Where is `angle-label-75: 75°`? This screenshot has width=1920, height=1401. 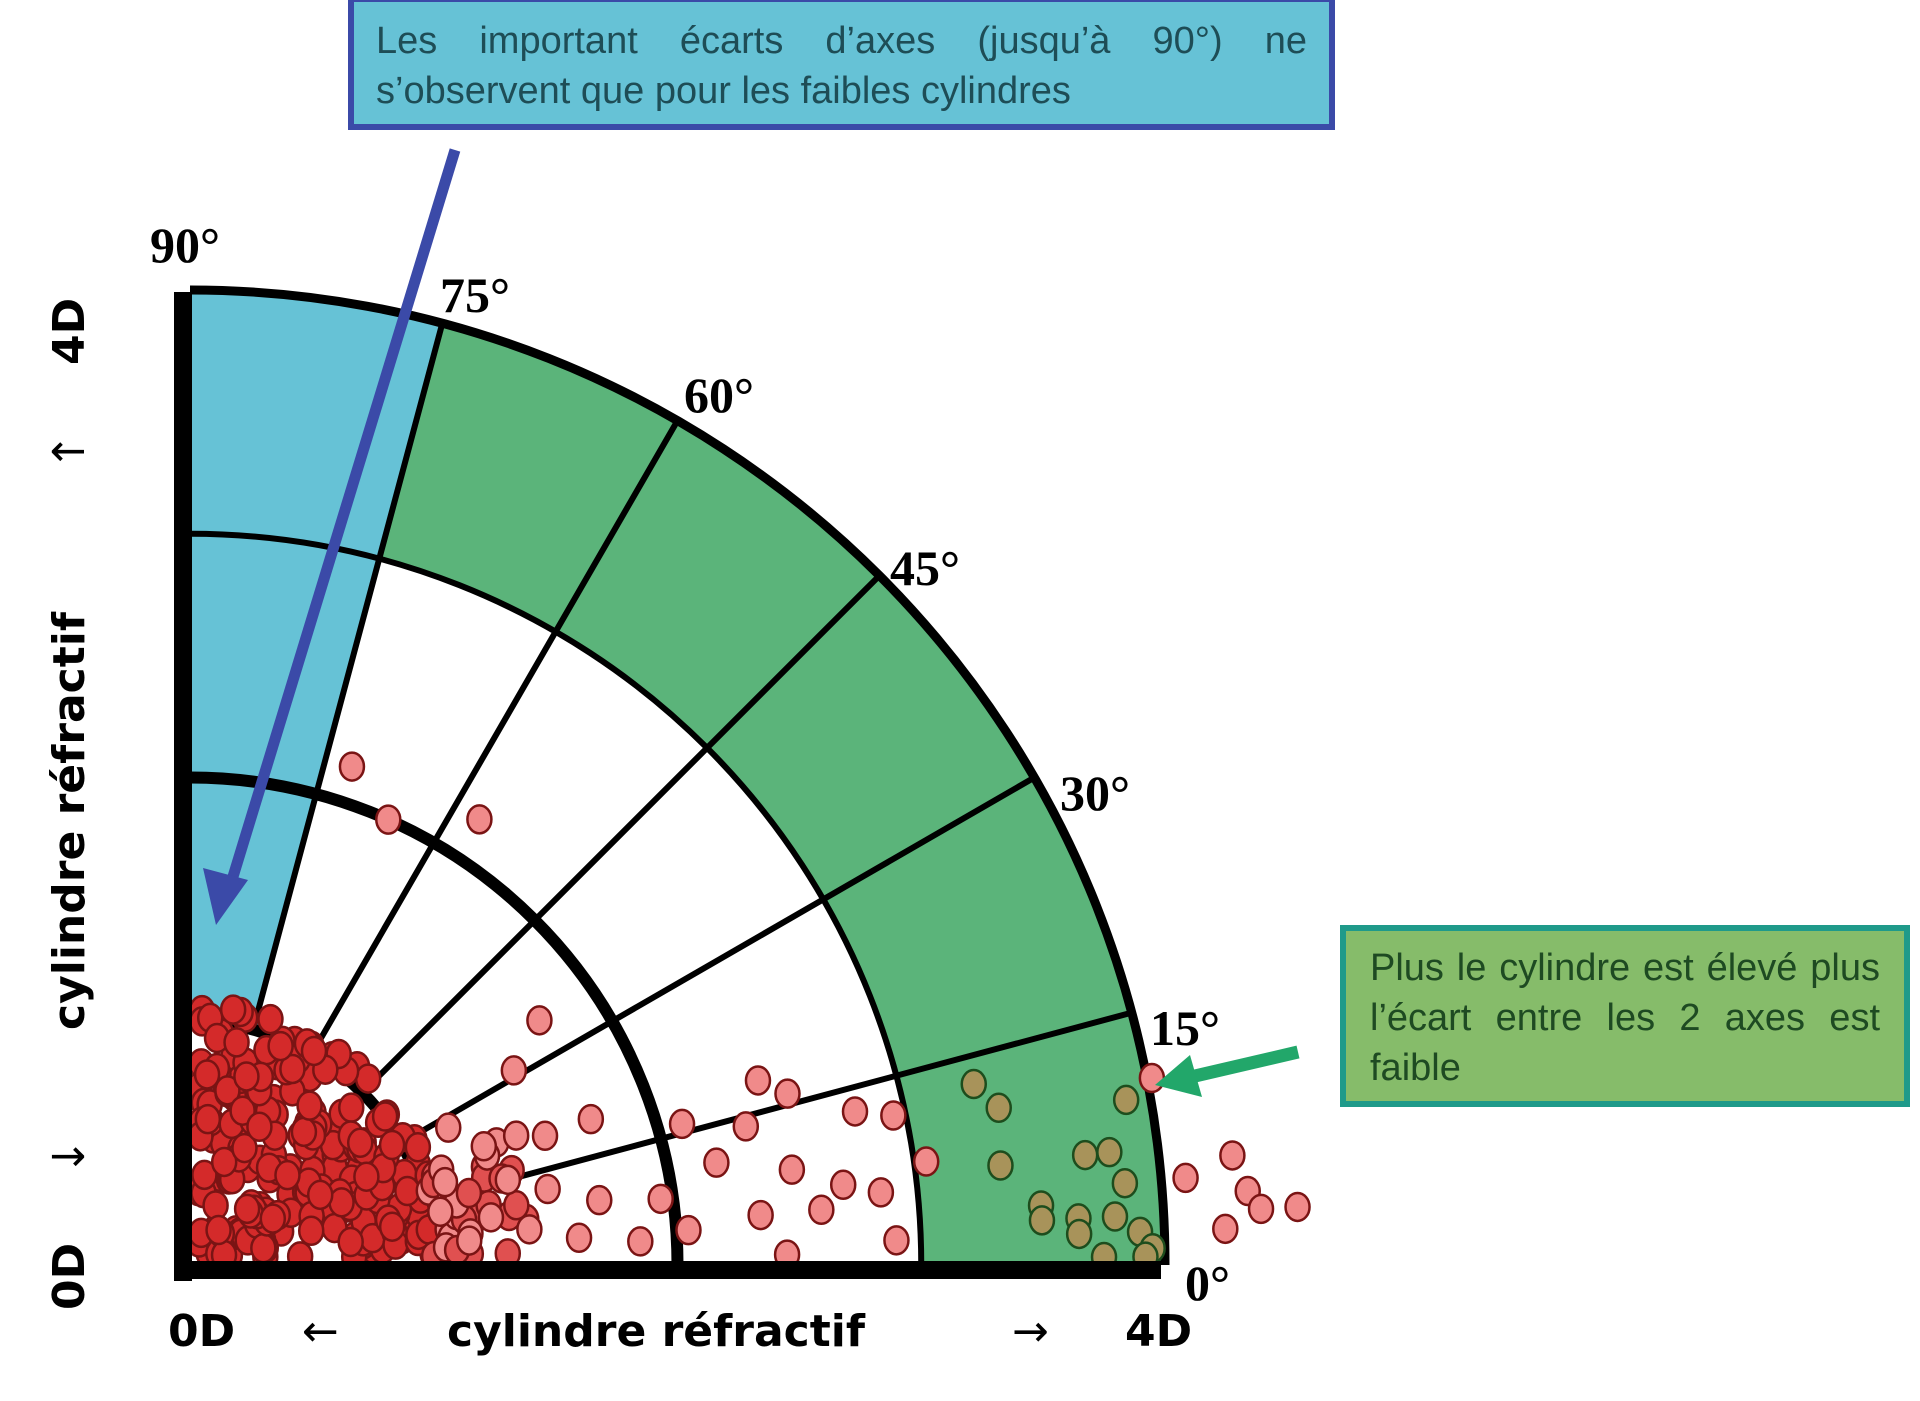
angle-label-75: 75° is located at coordinates (475, 295).